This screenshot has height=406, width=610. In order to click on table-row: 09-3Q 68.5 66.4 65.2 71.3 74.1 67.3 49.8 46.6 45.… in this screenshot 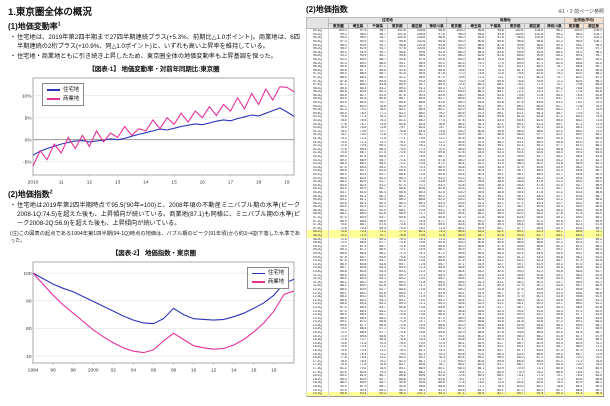, I will do `click(455, 254)`.